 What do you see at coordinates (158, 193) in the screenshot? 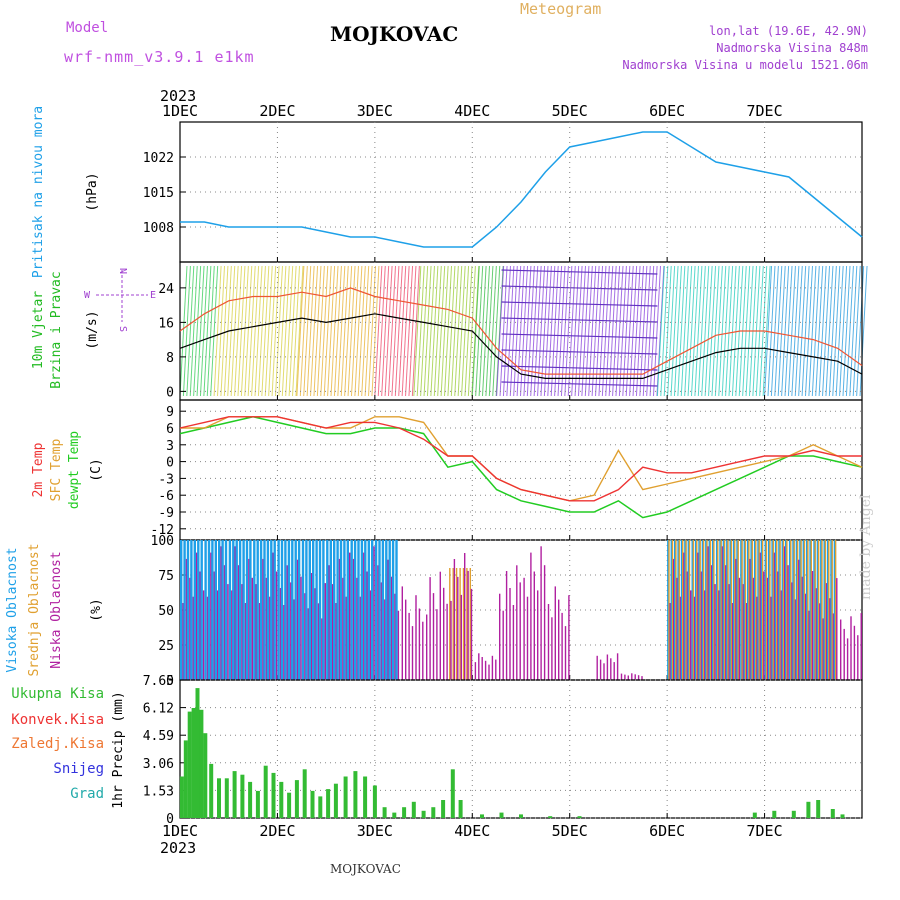
I see `y-tick-label: 1015` at bounding box center [158, 193].